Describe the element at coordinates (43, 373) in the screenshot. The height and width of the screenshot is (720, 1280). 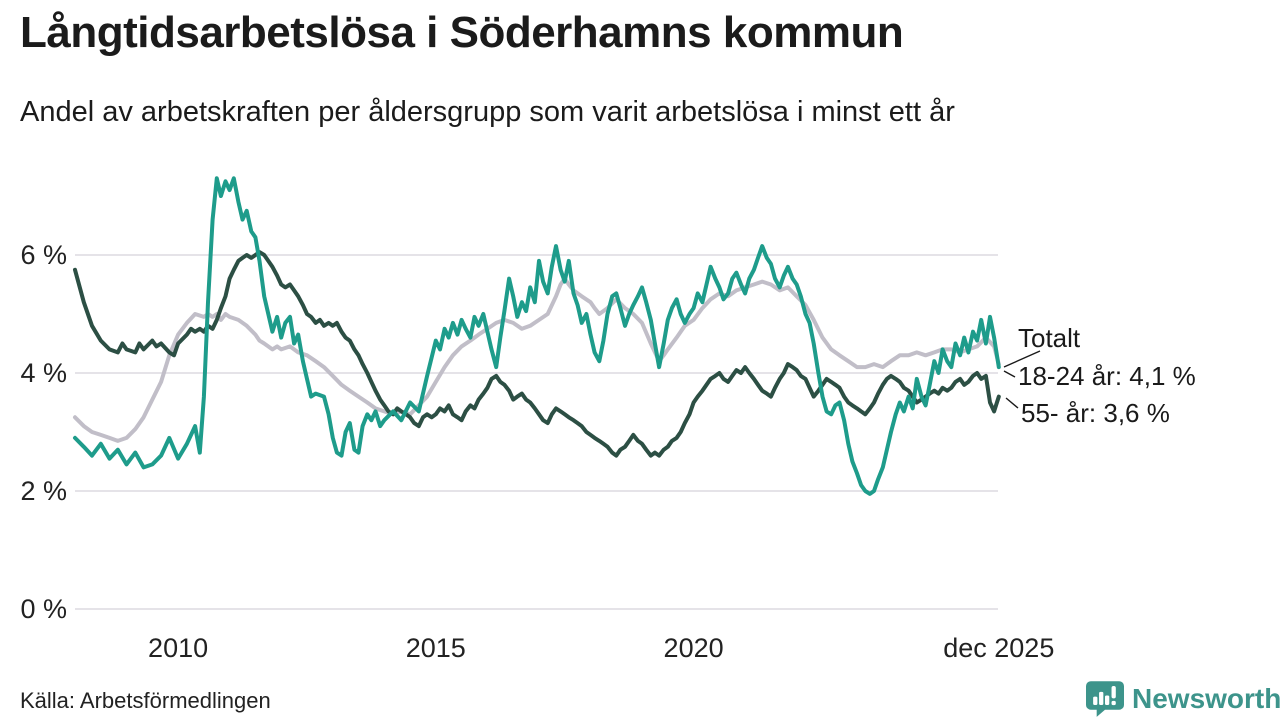
I see `y-tick-label: 4 %` at that location.